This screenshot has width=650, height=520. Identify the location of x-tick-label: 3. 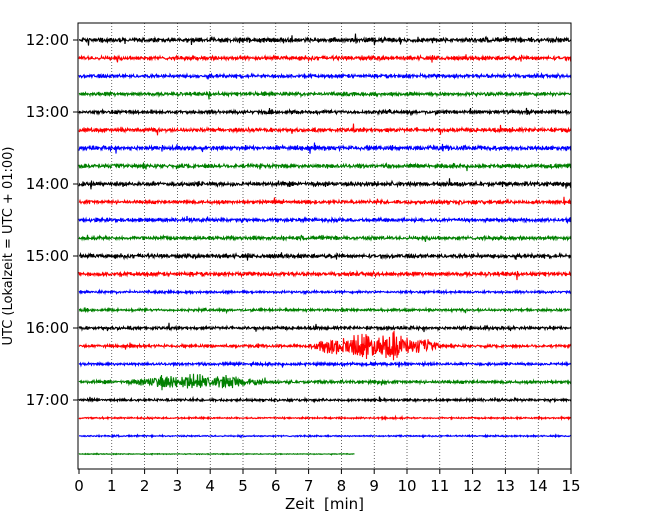
(178, 486).